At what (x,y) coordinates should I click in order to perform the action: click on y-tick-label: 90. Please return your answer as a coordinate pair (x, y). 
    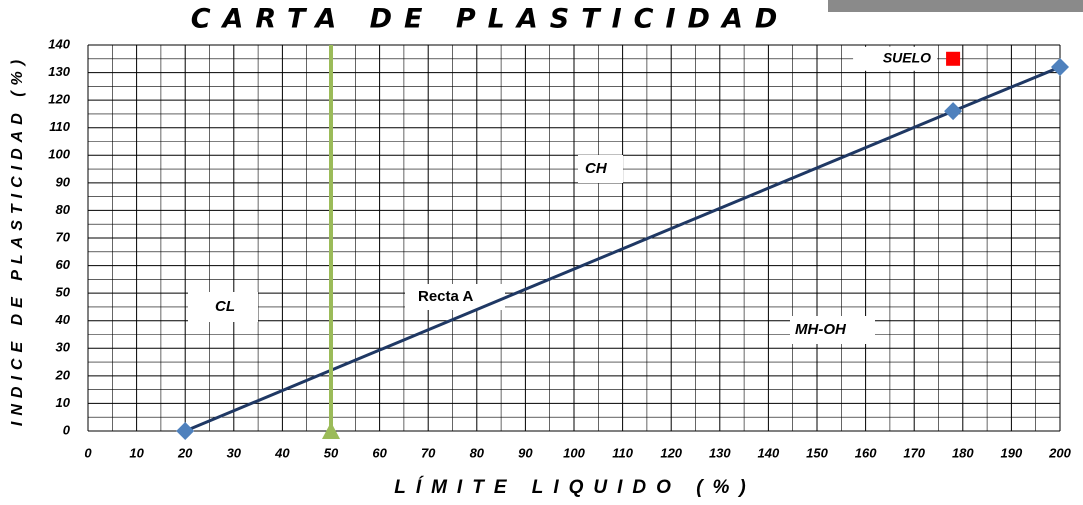
    Looking at the image, I should click on (63, 181).